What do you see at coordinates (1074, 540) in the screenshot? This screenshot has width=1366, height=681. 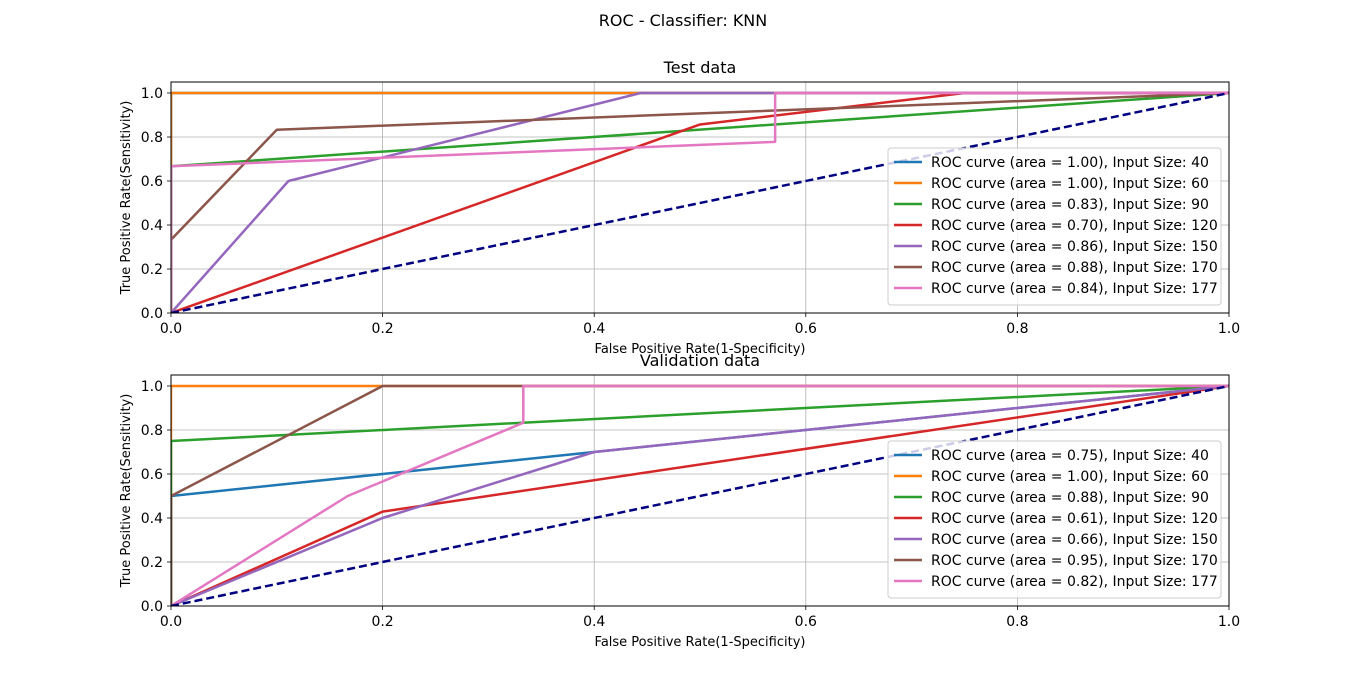 I see `legend-entry: ROC curve (area = 0.66), Input Size: 150` at bounding box center [1074, 540].